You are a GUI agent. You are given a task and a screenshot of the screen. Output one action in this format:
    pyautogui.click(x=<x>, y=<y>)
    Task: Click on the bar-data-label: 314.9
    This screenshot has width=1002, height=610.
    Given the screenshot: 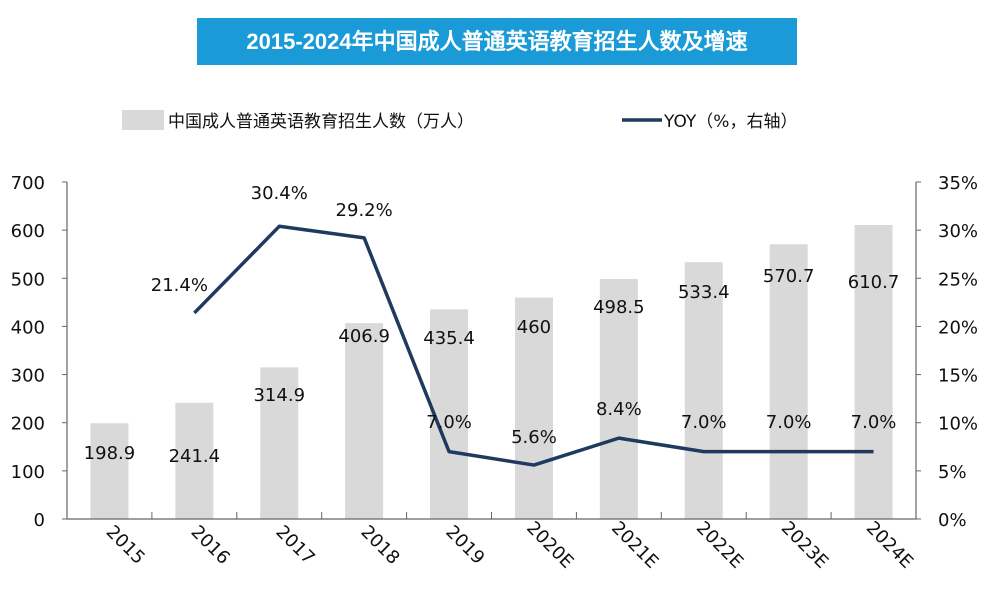 What is the action you would take?
    pyautogui.click(x=279, y=395)
    